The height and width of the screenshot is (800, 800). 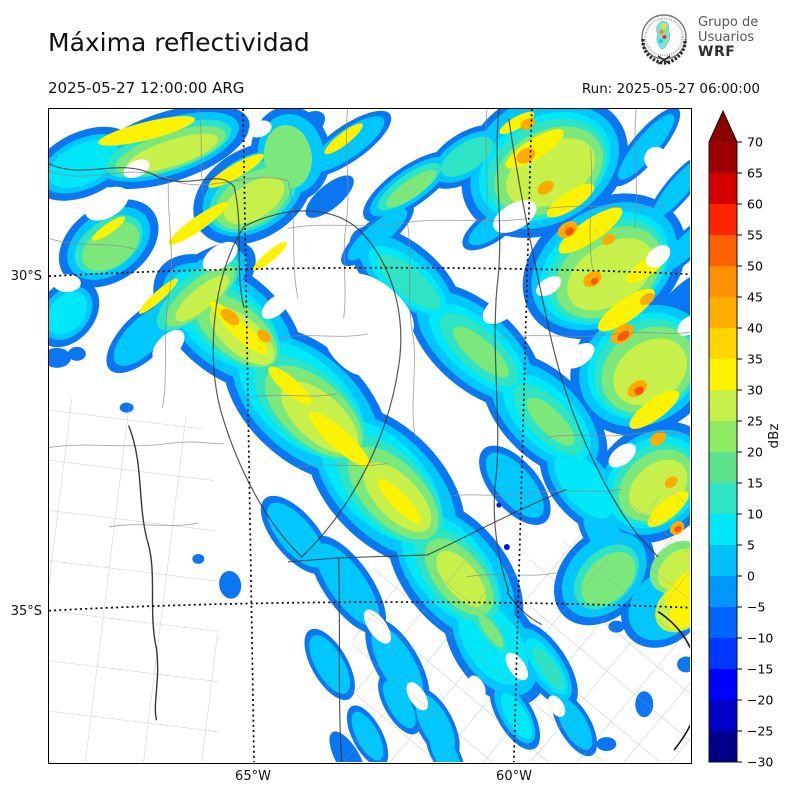 I want to click on colorbar-tick-label: 65, so click(x=755, y=172).